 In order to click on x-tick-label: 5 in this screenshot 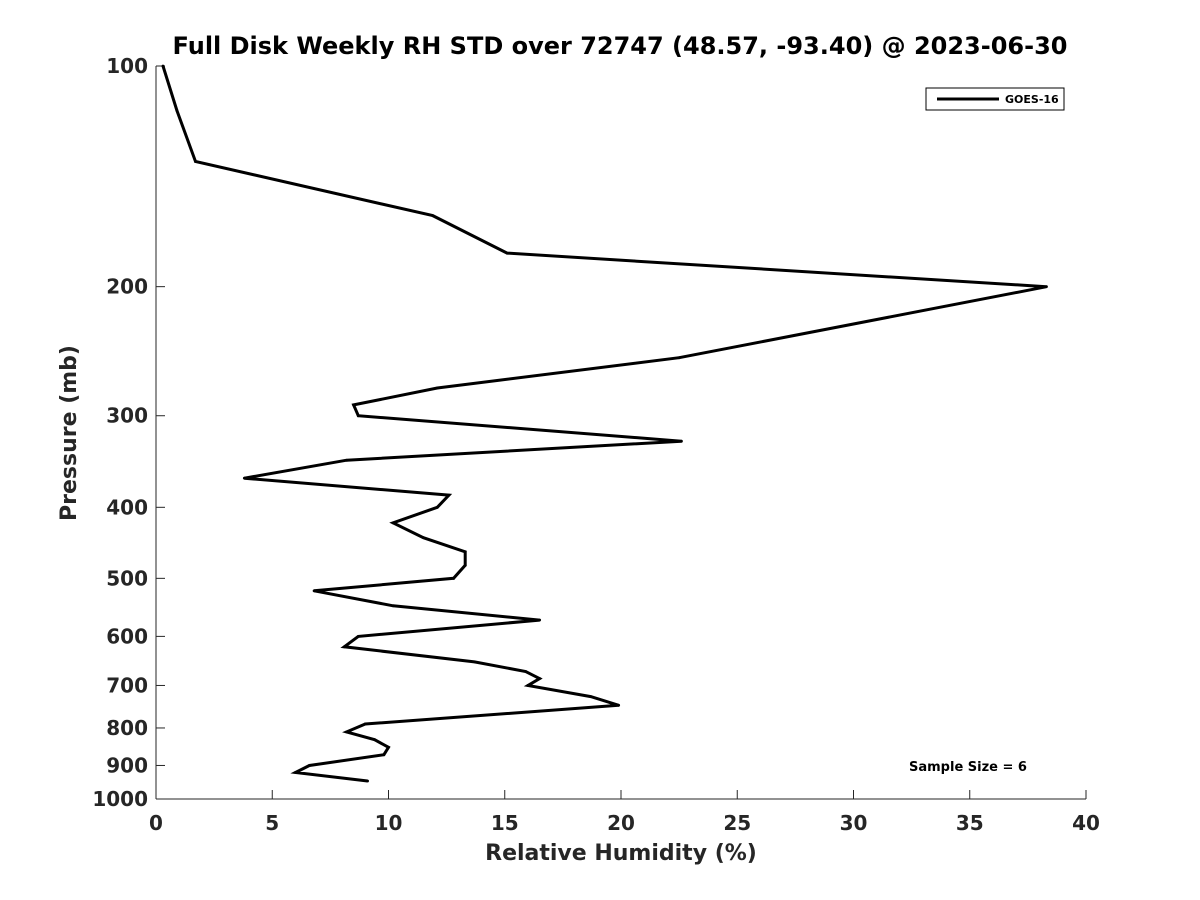, I will do `click(272, 823)`.